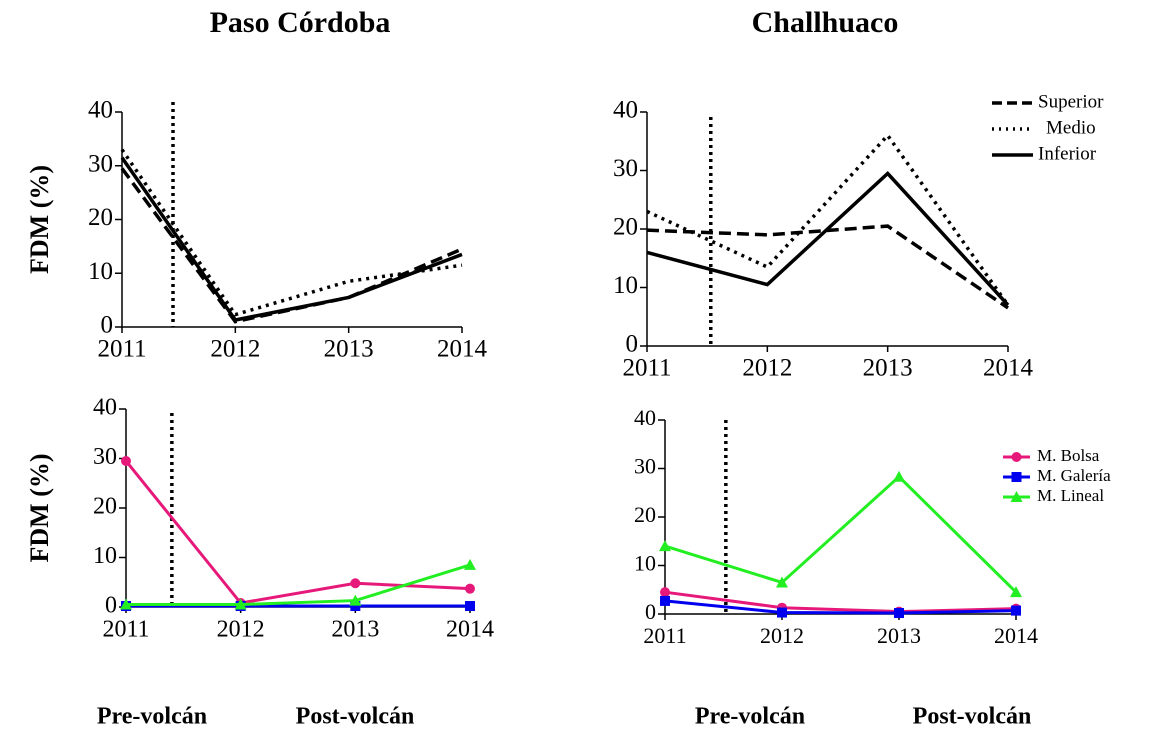 The width and height of the screenshot is (1160, 732). What do you see at coordinates (1071, 127) in the screenshot?
I see `legend-label: Medio` at bounding box center [1071, 127].